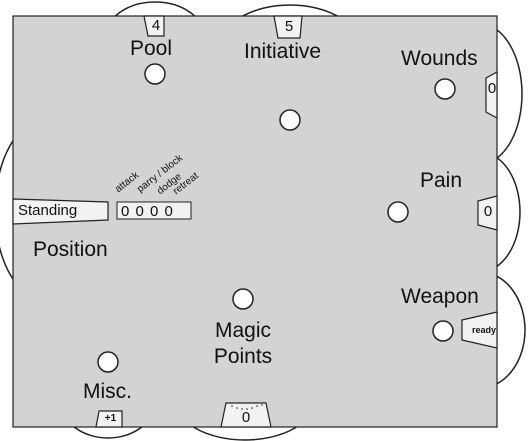  What do you see at coordinates (484, 330) in the screenshot?
I see `weapon-value: ready` at bounding box center [484, 330].